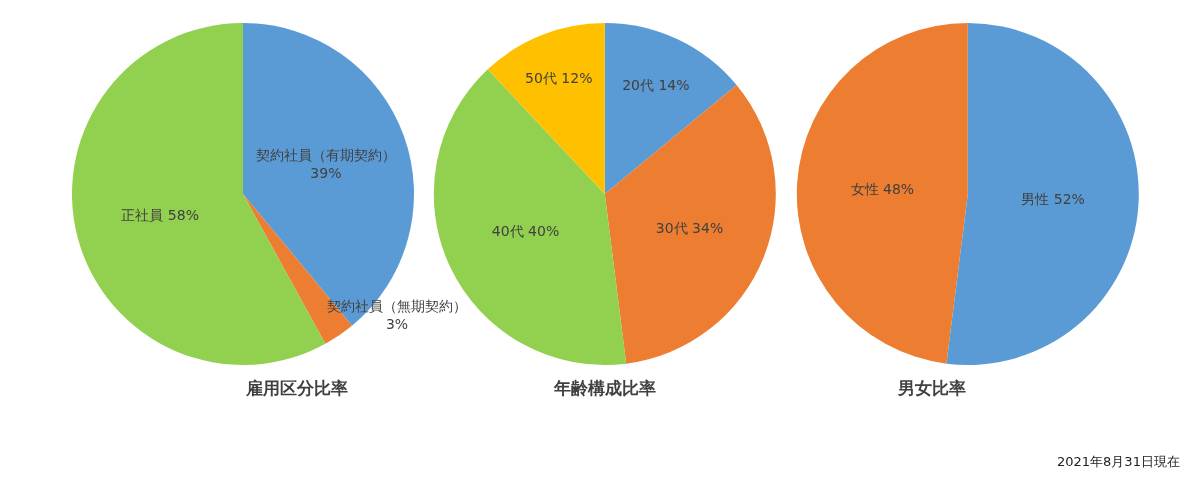  What do you see at coordinates (326, 173) in the screenshot?
I see `data-label: 39%` at bounding box center [326, 173].